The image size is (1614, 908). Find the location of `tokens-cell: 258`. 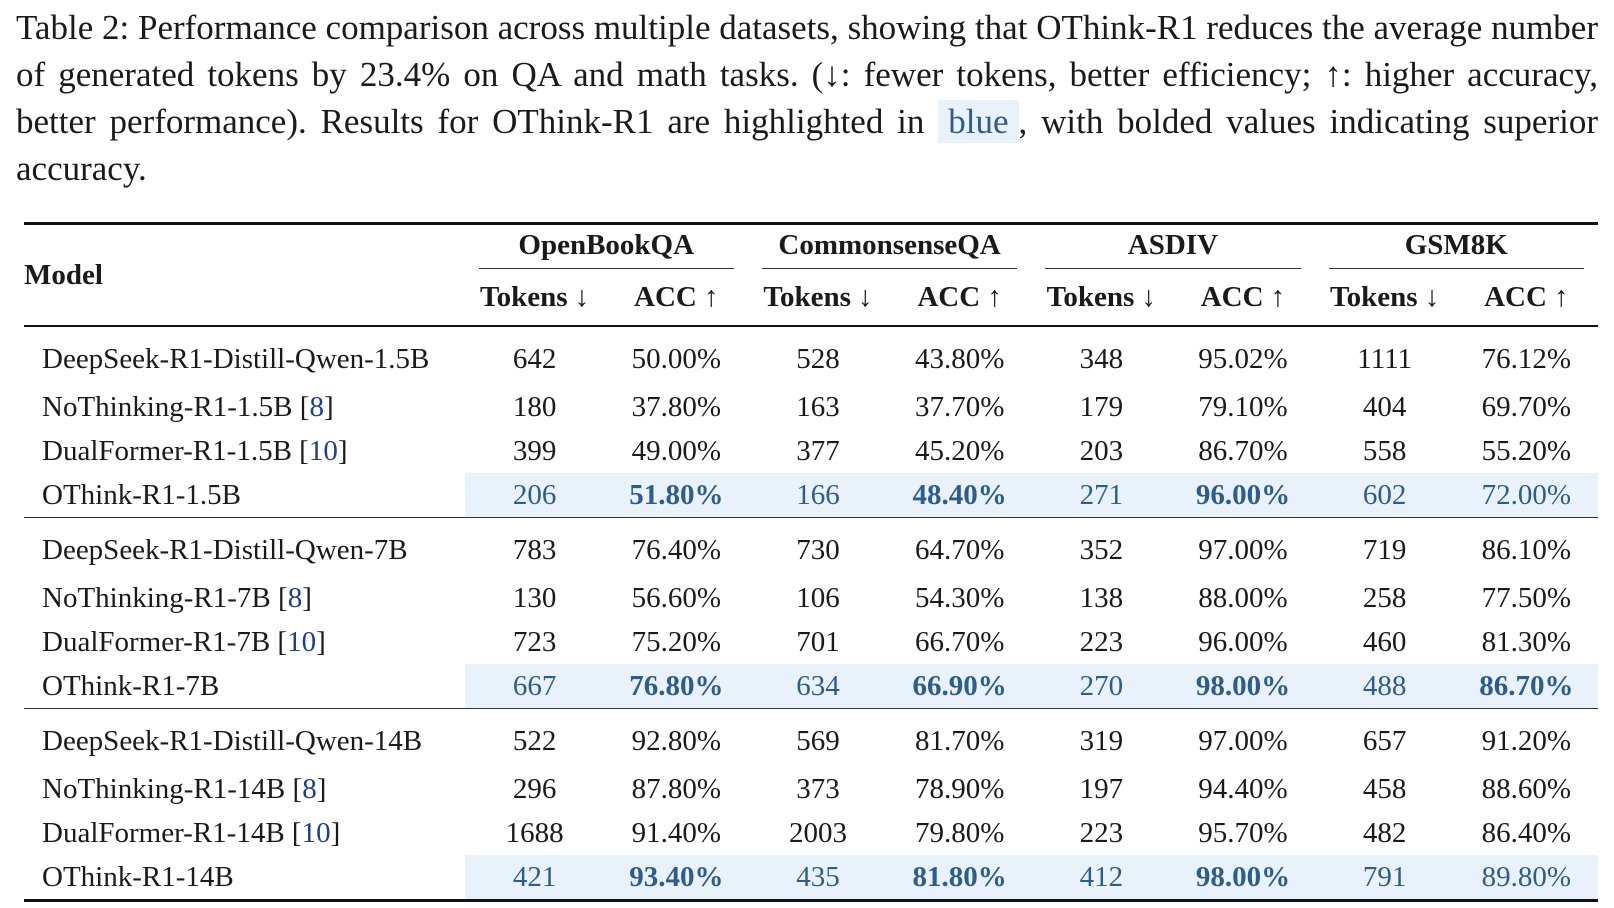

tokens-cell: 258 is located at coordinates (1385, 598).